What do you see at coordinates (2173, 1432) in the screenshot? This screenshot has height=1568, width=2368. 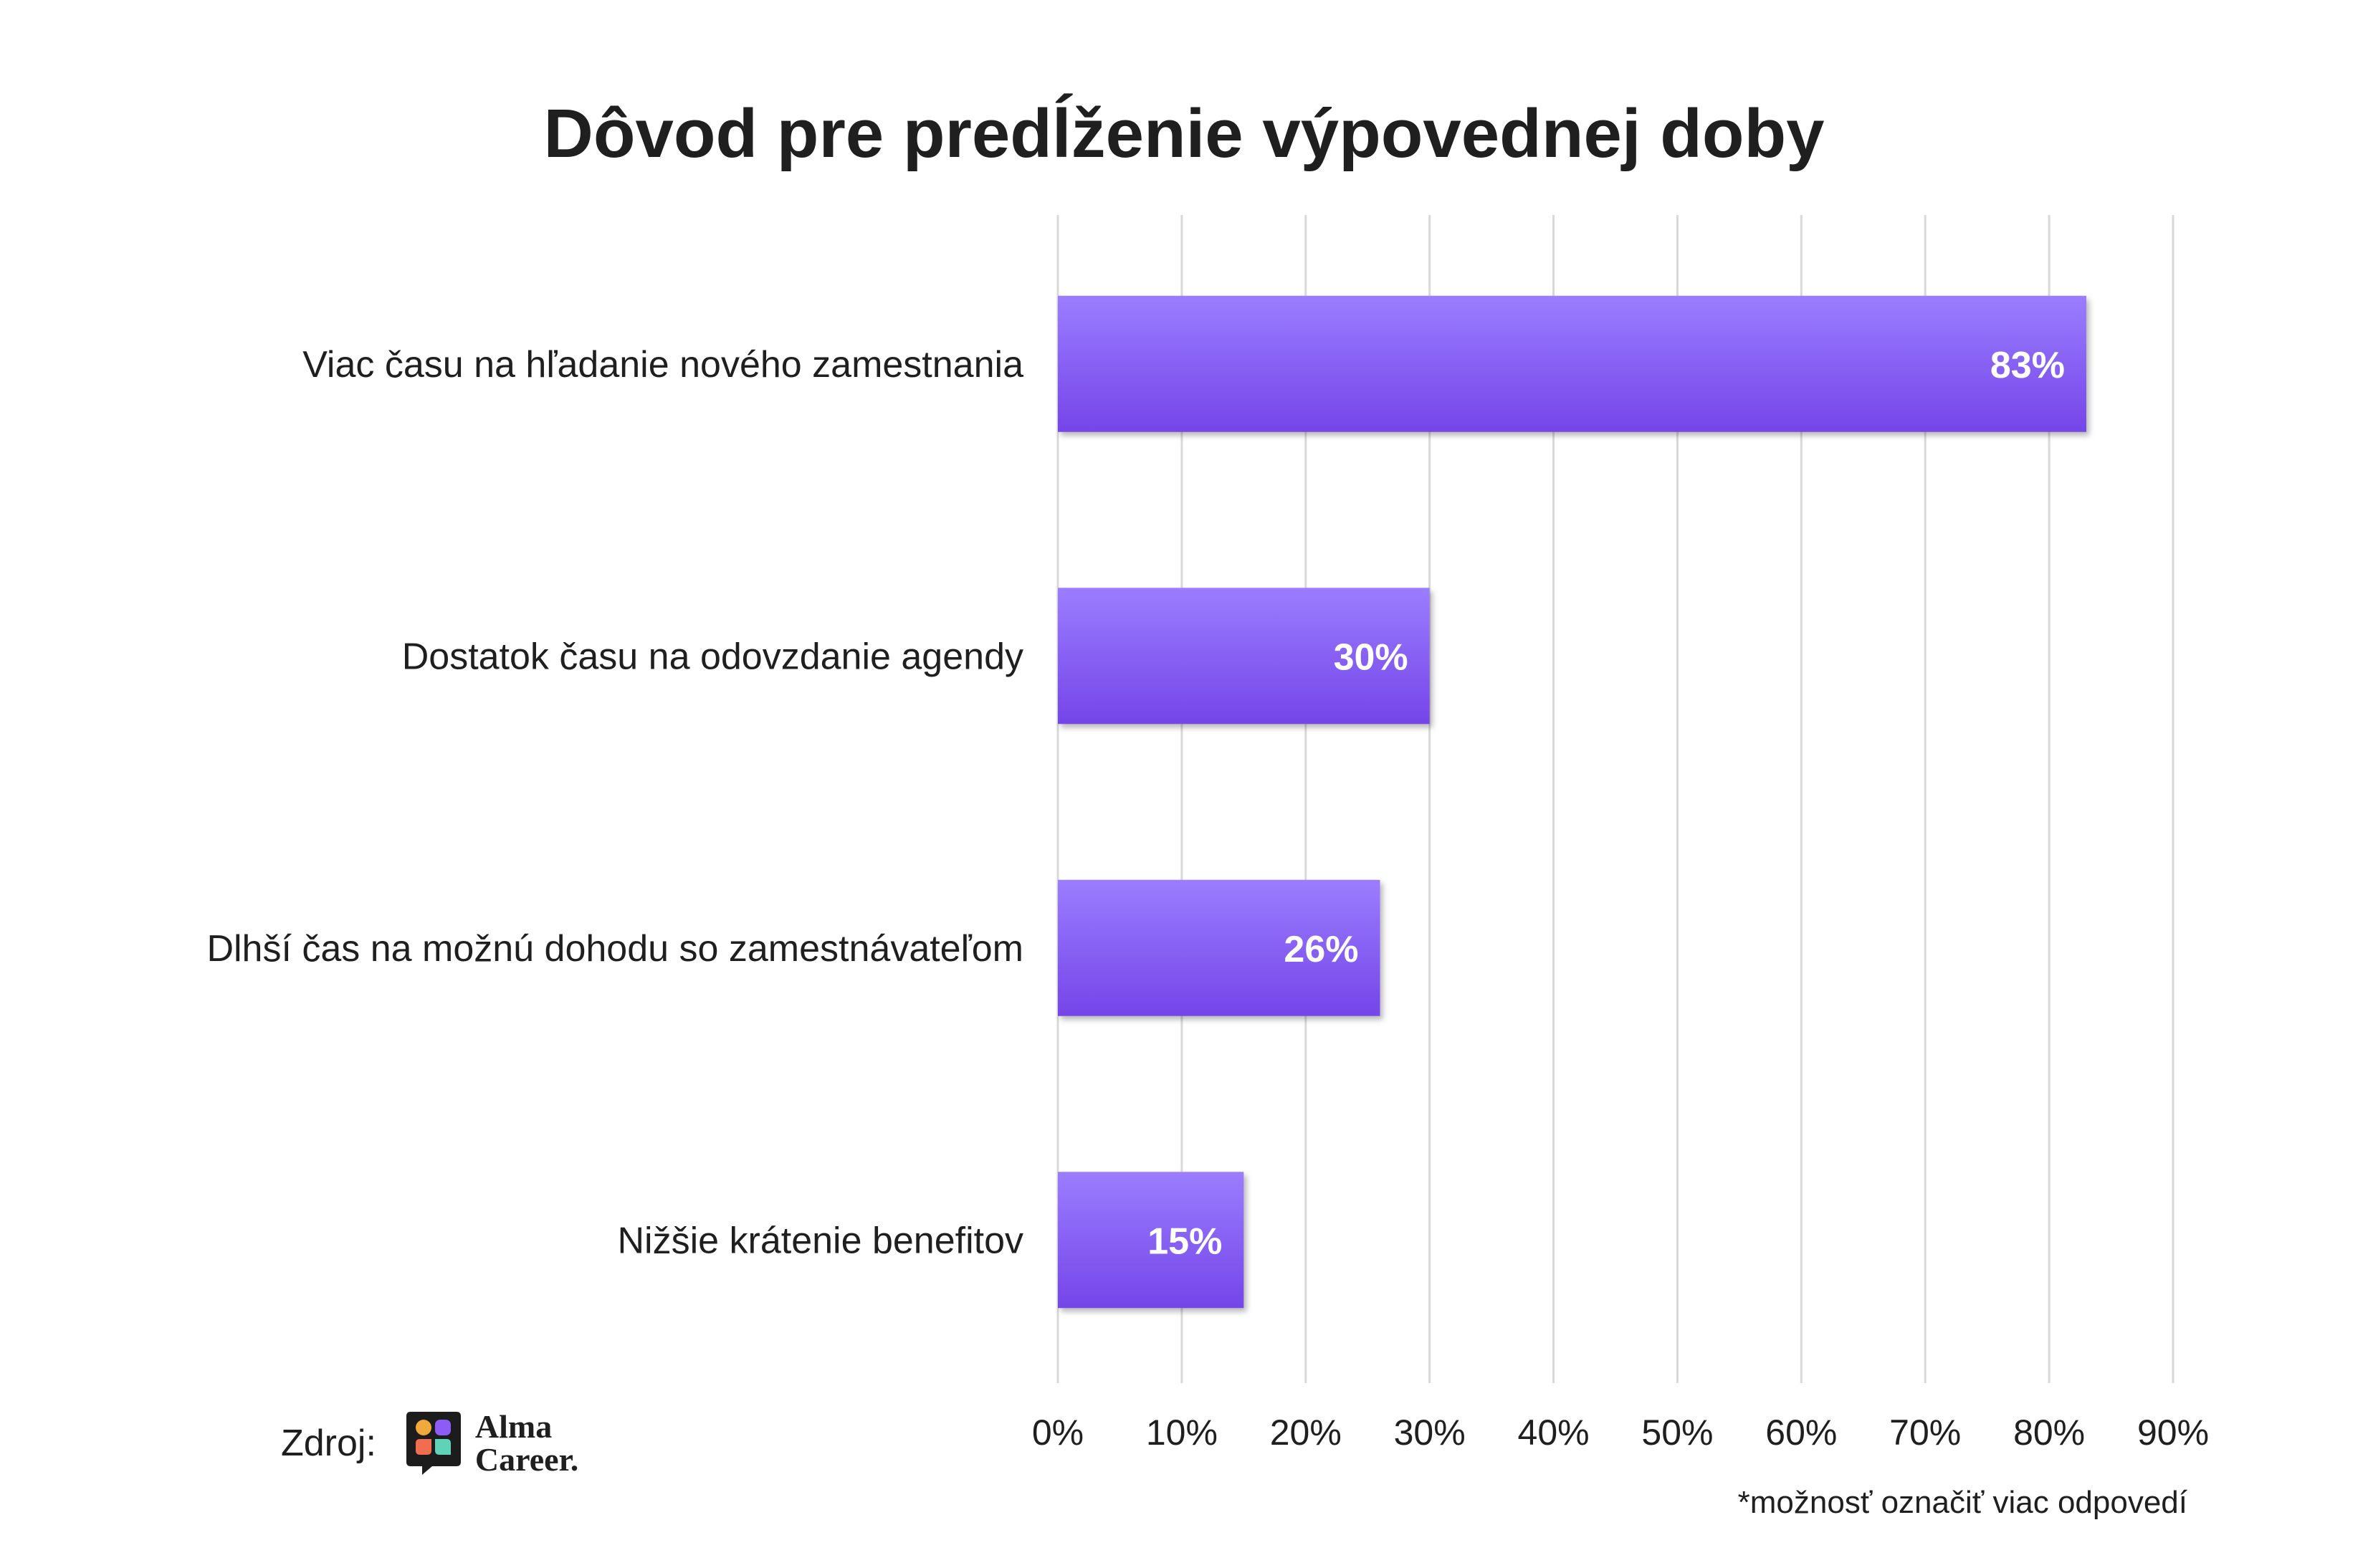 I see `x-tick-label: 90%` at bounding box center [2173, 1432].